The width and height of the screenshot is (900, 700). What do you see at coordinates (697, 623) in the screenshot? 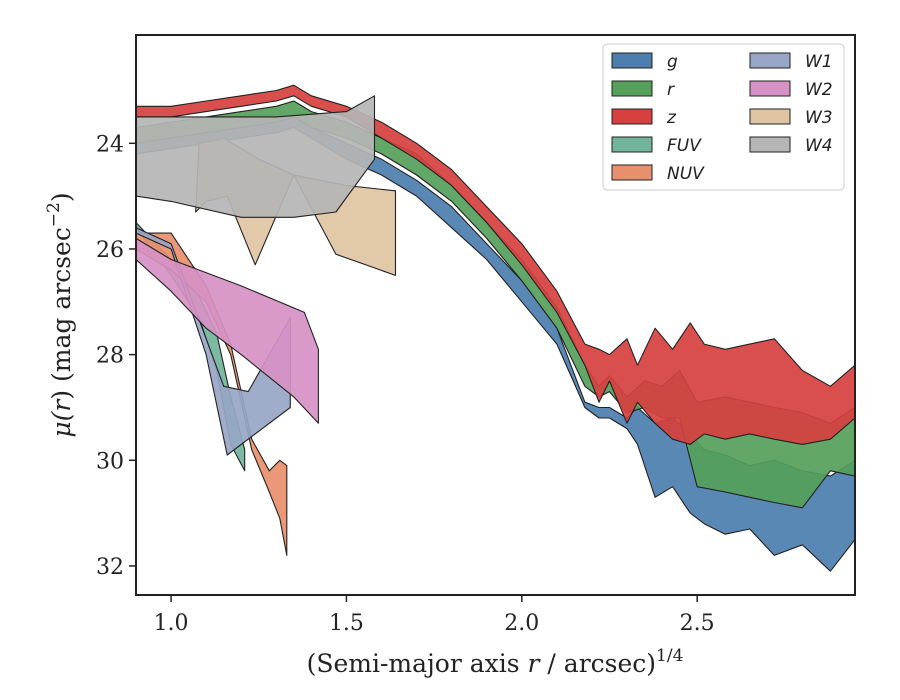
I see `x-tick-label: 2.5` at bounding box center [697, 623].